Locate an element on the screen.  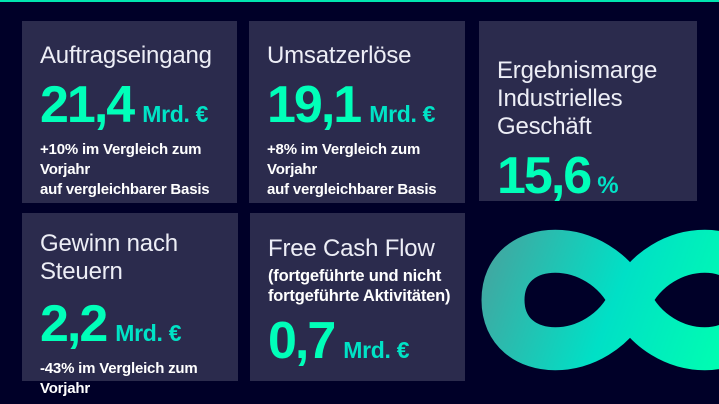
kpi-note: -43% im Vergleich zum Vorjahr is located at coordinates (132, 379).